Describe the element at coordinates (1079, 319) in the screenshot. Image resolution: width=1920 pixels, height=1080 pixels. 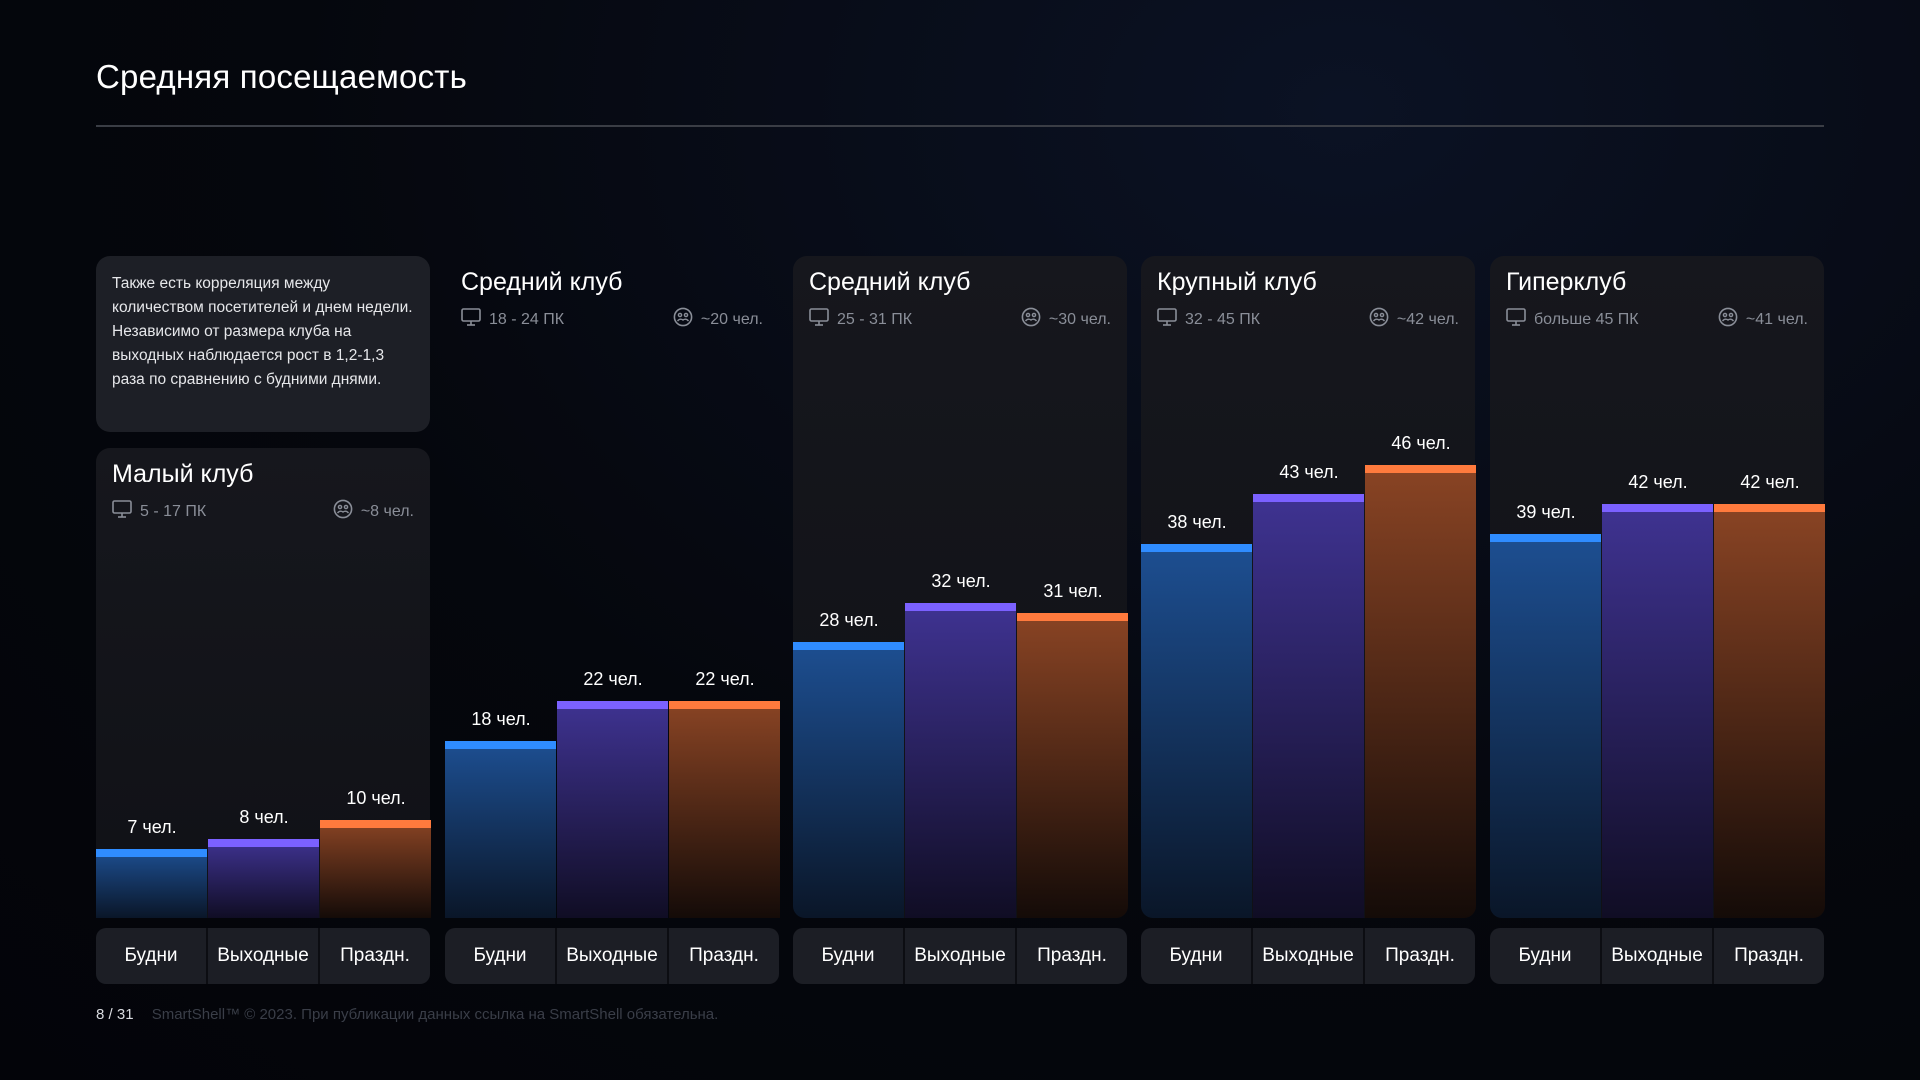
I see `avg-visitors-text: ~30 чел.` at that location.